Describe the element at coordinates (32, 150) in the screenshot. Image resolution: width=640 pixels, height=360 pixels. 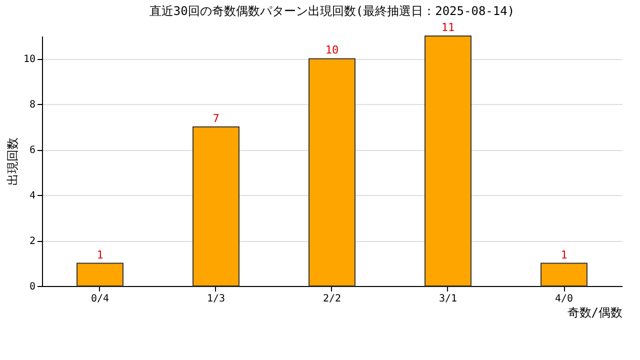
I see `y-tick-label: 6` at that location.